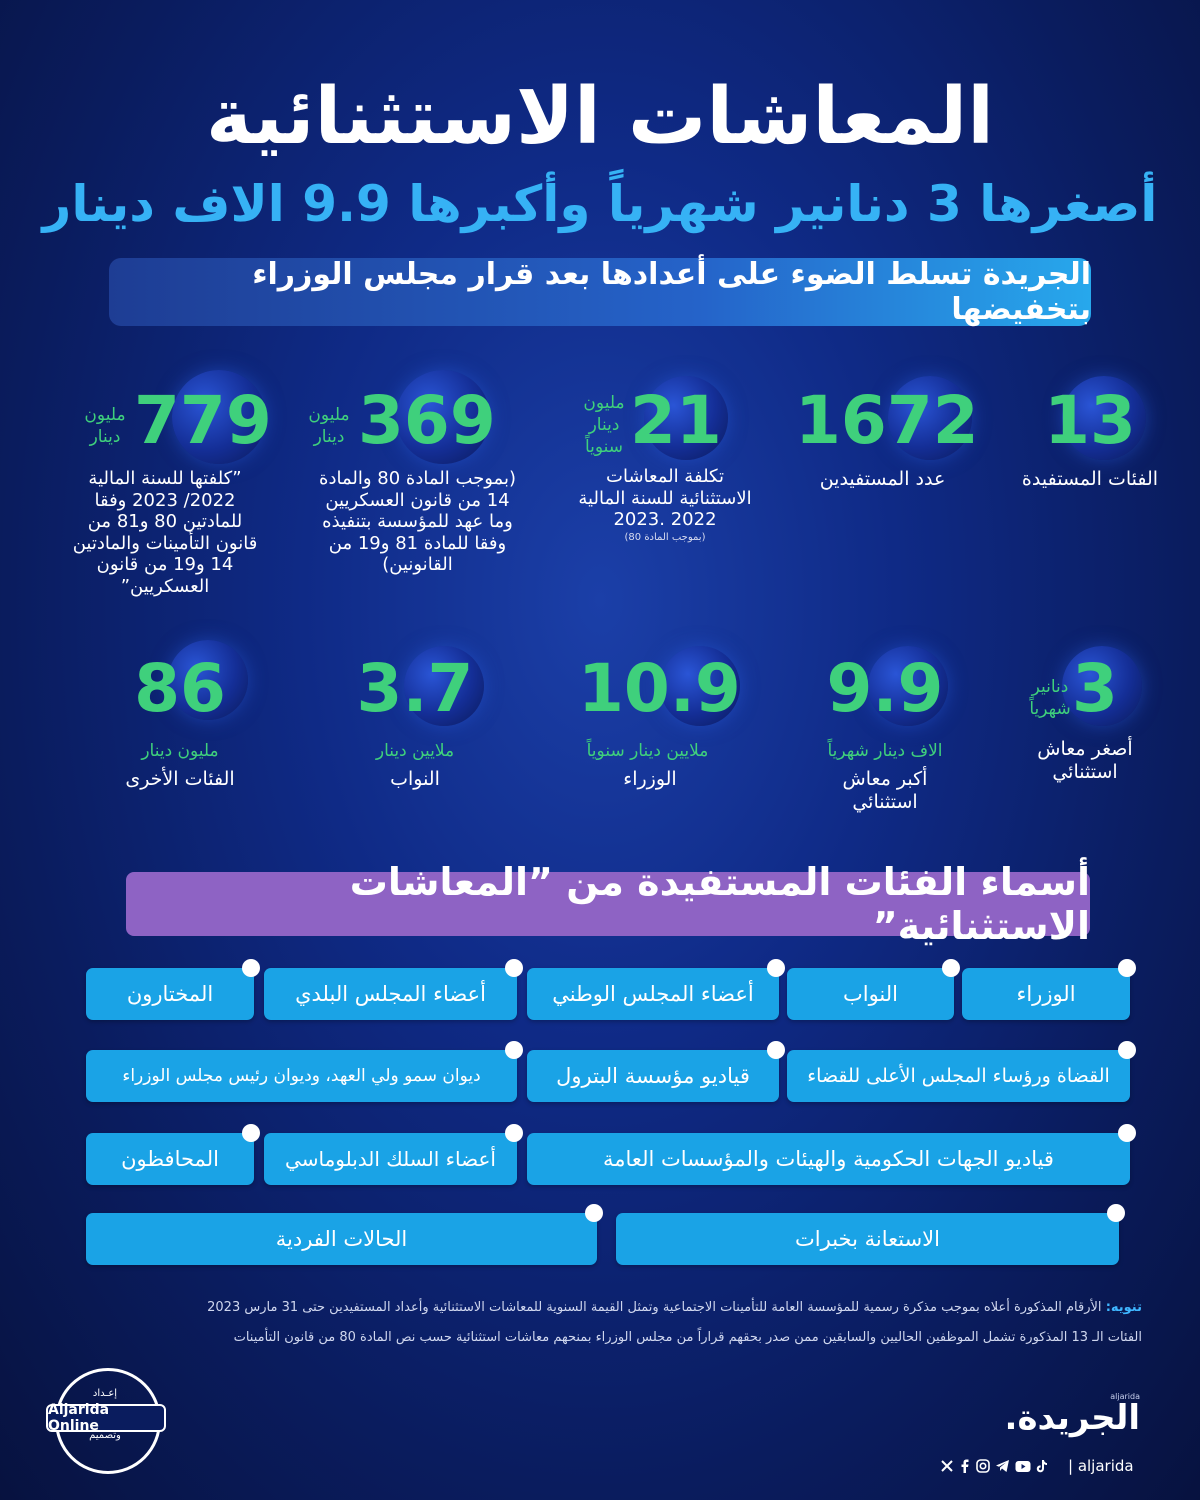 The image size is (1200, 1500). Describe the element at coordinates (867, 1239) in the screenshot. I see `category-label: الاستعانة بخبرات` at that location.